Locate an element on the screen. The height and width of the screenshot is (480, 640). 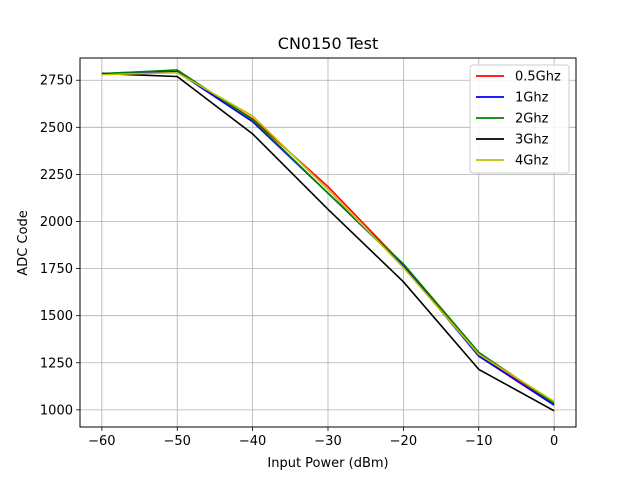
x-tick-label: −10 is located at coordinates (478, 441).